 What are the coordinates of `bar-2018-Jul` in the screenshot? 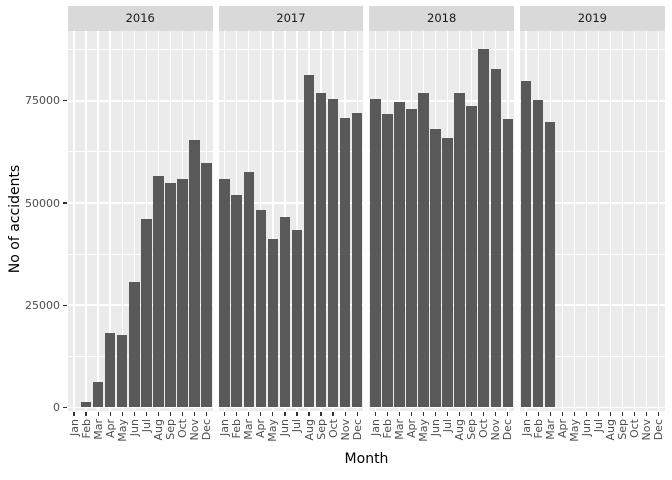 It's located at (447, 272).